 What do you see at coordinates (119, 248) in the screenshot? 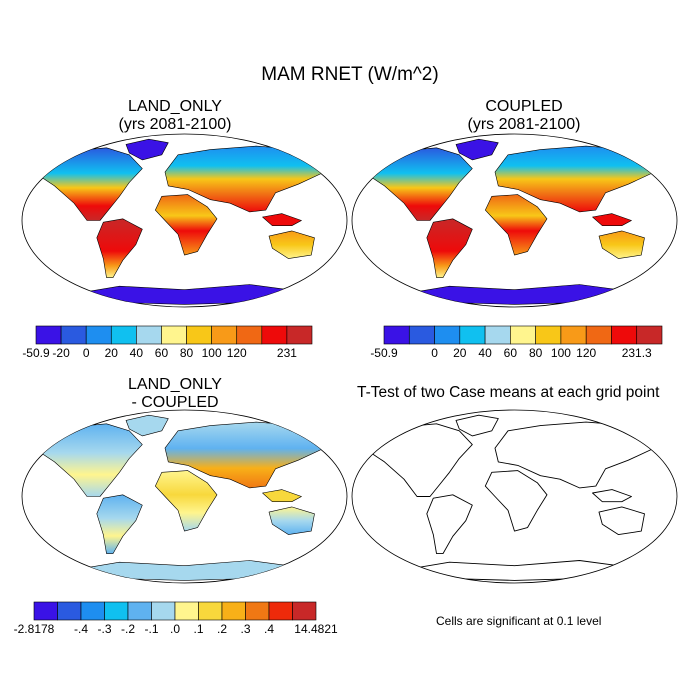
I see `land-only-south-america` at bounding box center [119, 248].